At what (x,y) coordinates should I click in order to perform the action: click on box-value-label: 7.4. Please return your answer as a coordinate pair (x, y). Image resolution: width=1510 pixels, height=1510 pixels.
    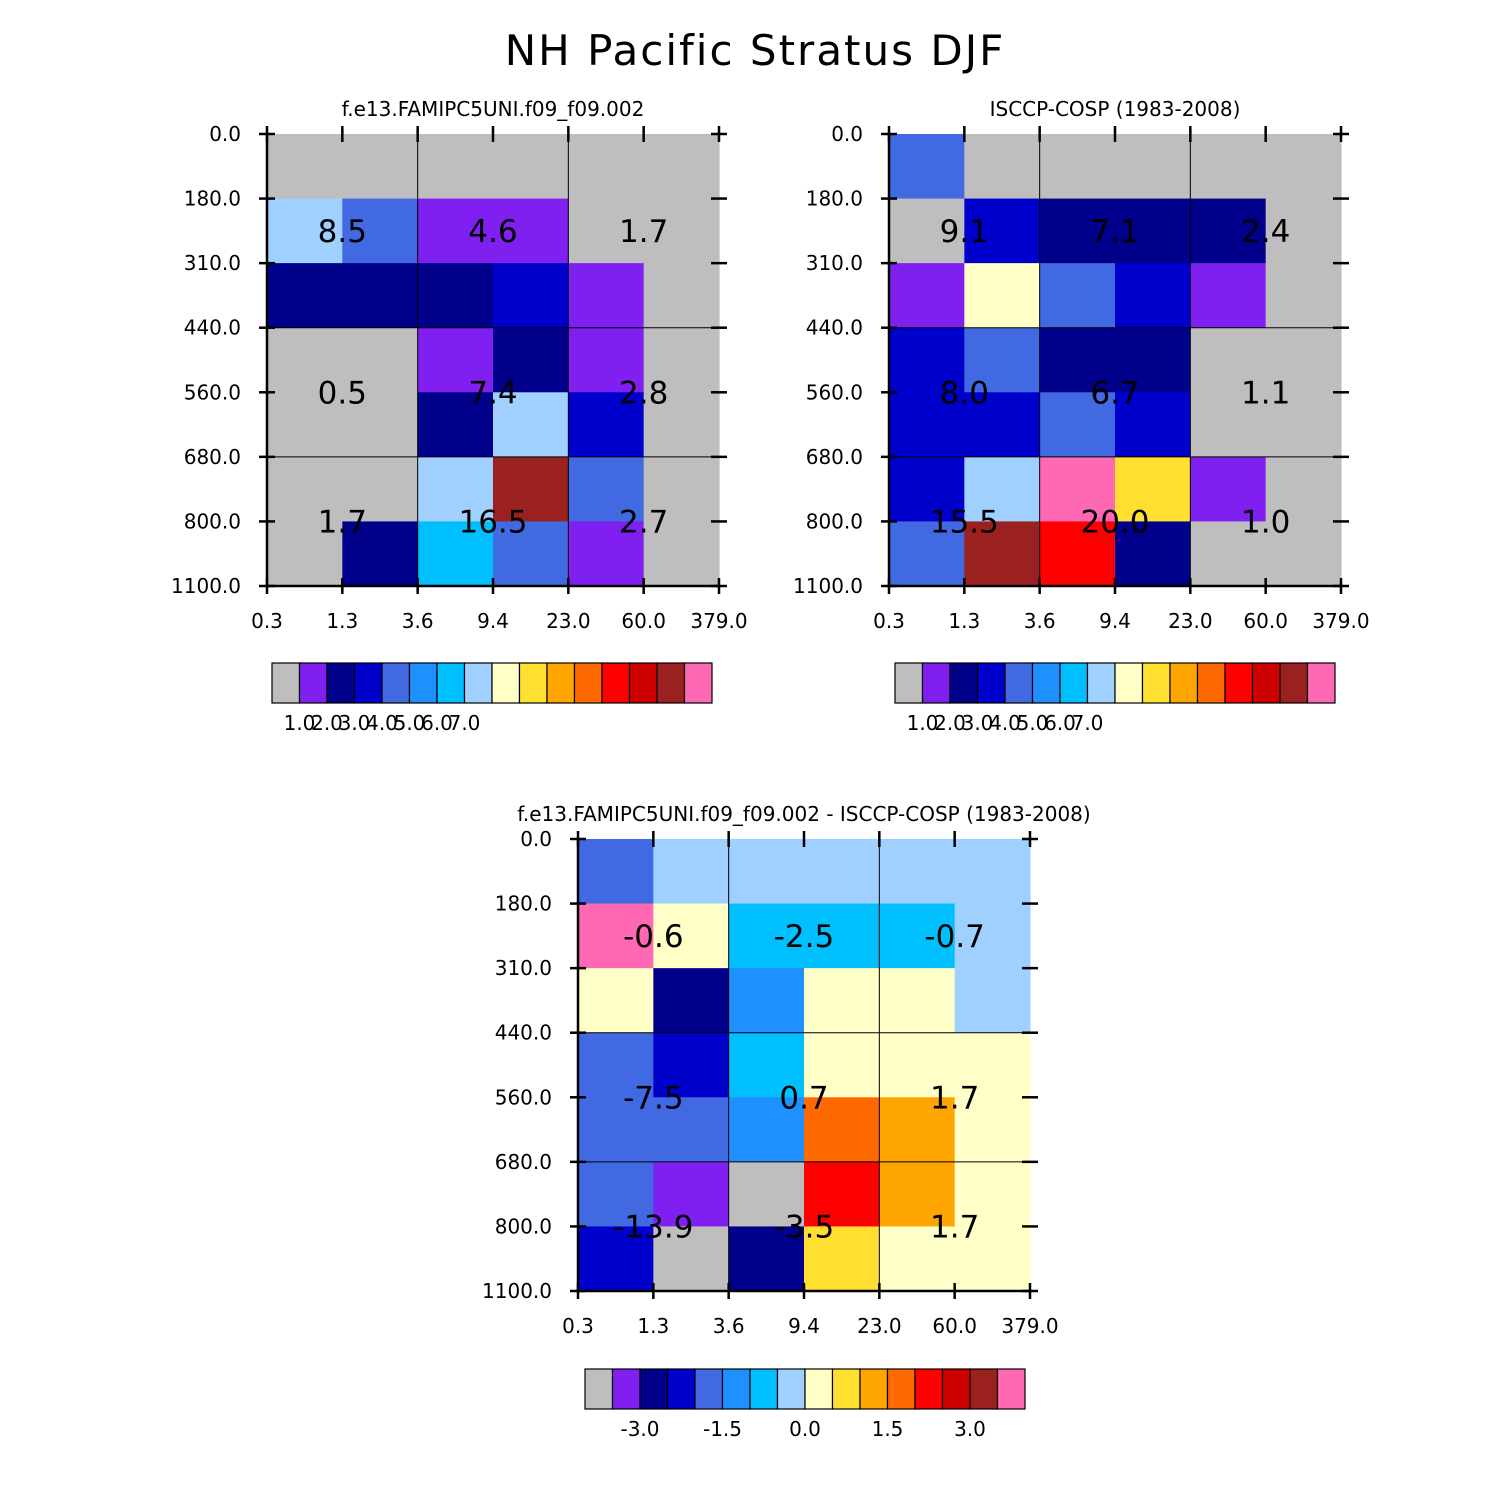
    Looking at the image, I should click on (492, 393).